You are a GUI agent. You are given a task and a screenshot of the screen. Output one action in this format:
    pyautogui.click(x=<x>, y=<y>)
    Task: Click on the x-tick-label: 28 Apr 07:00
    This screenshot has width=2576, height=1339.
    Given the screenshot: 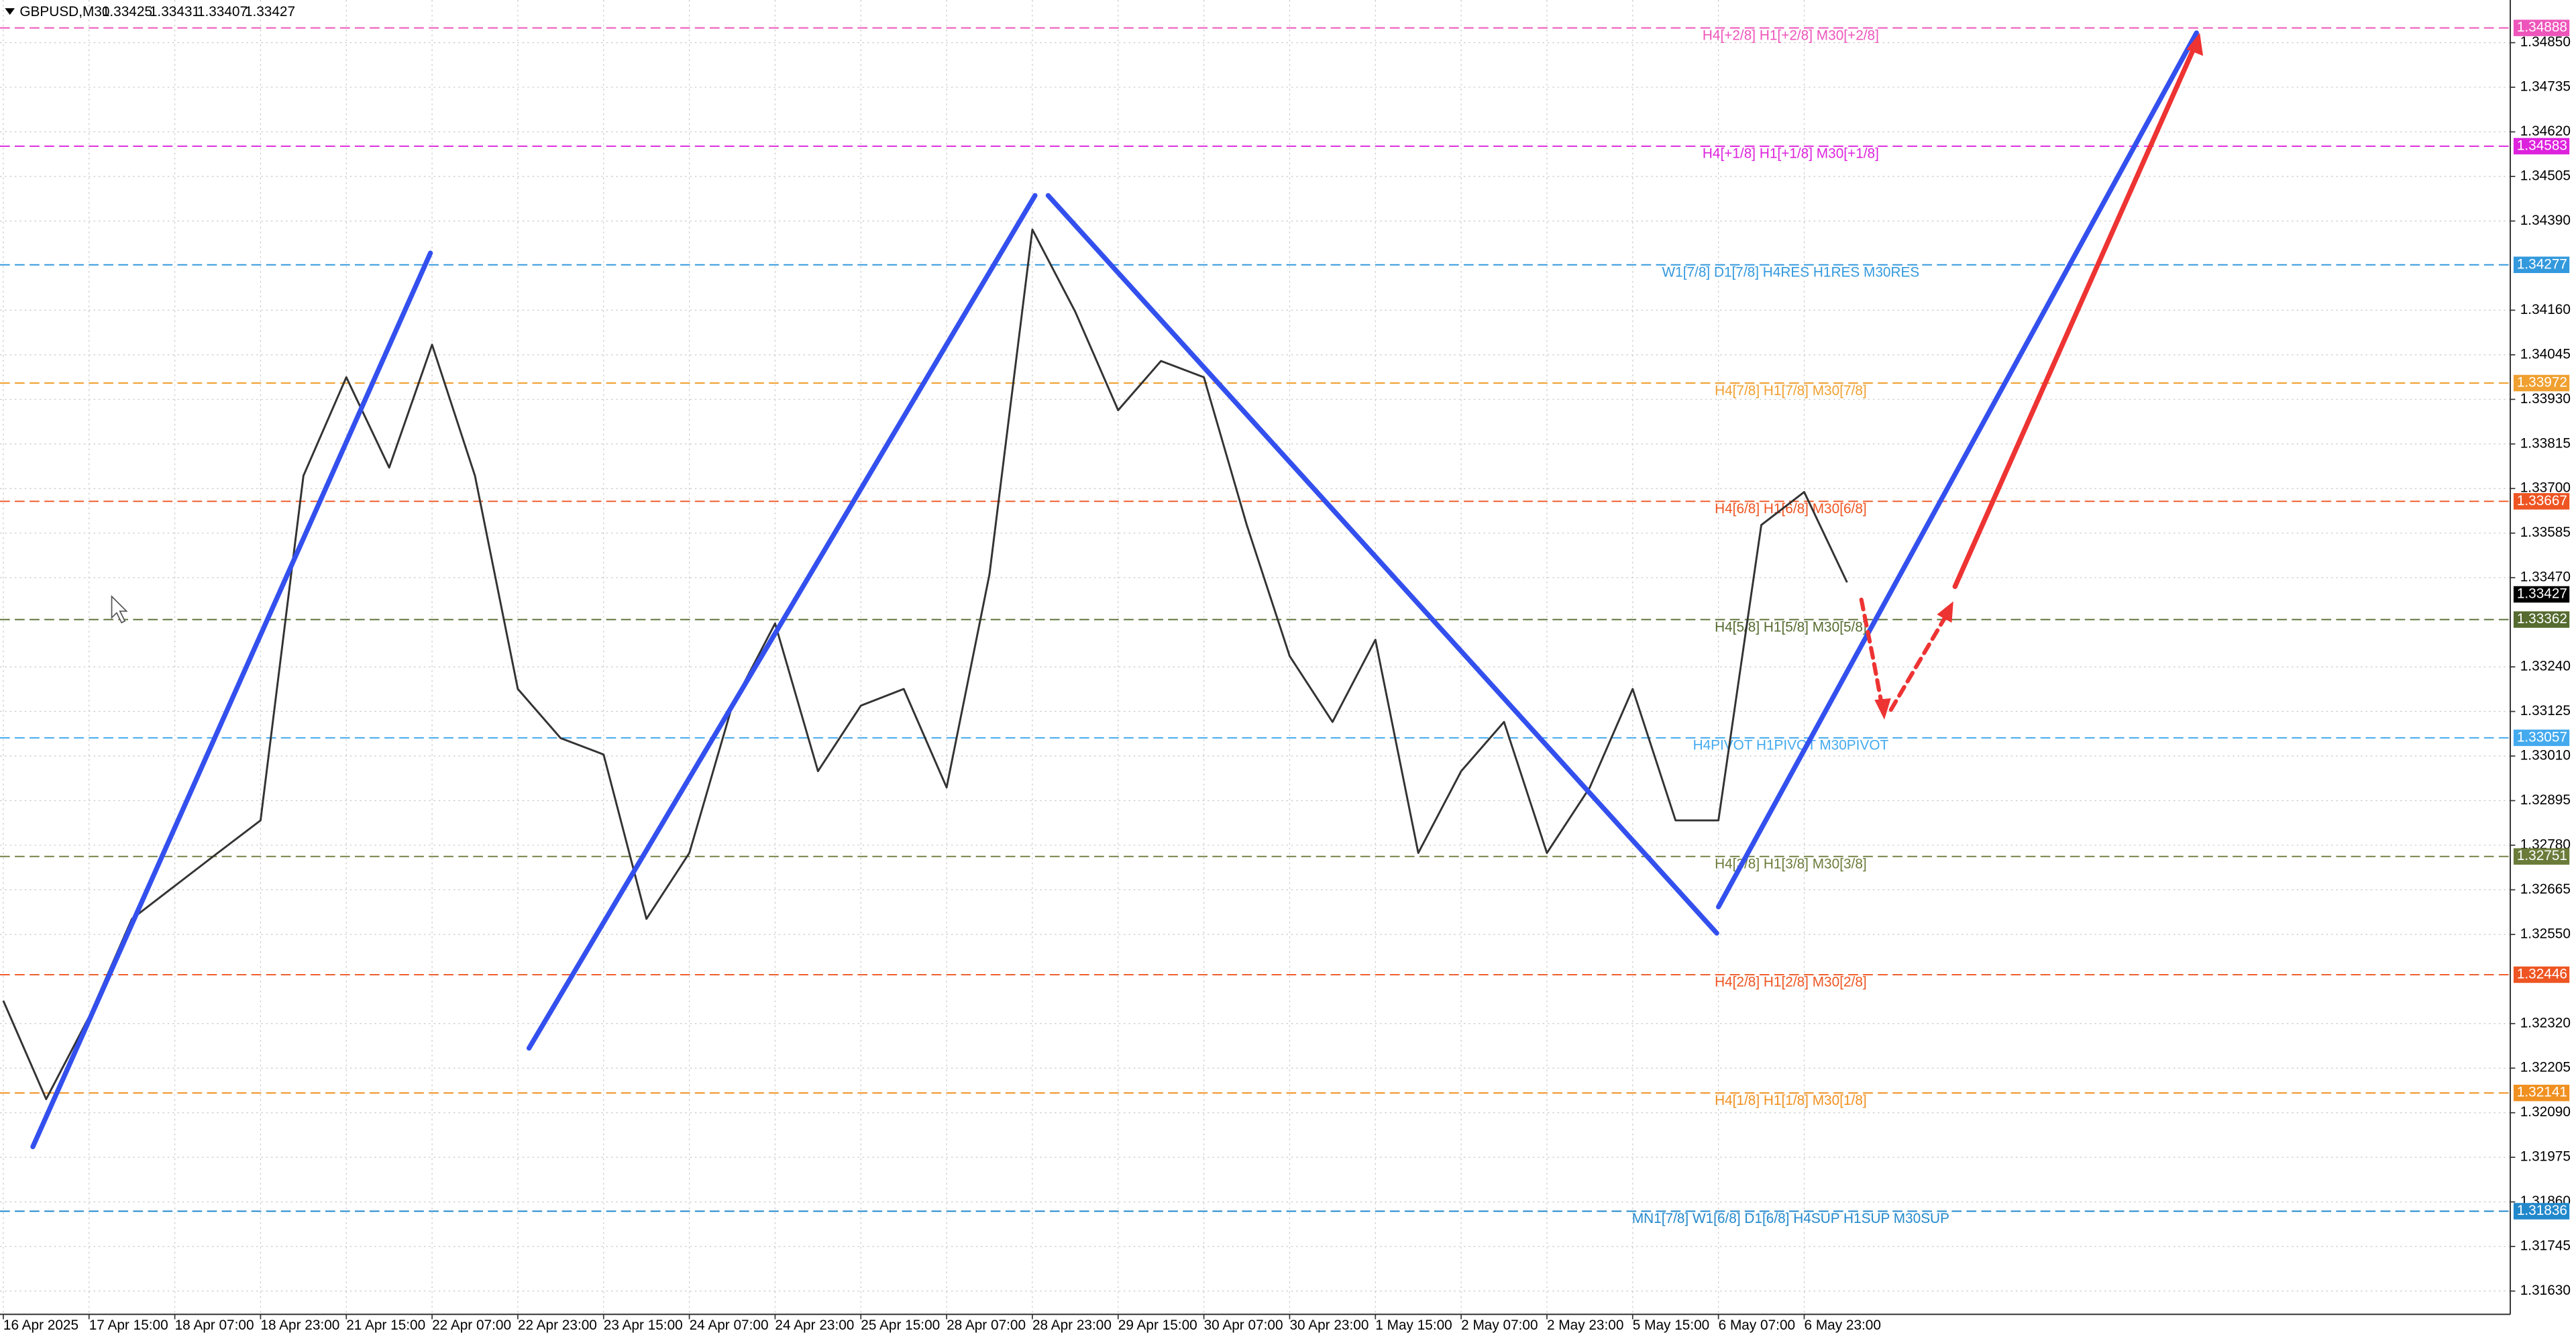 What is the action you would take?
    pyautogui.click(x=986, y=1325)
    